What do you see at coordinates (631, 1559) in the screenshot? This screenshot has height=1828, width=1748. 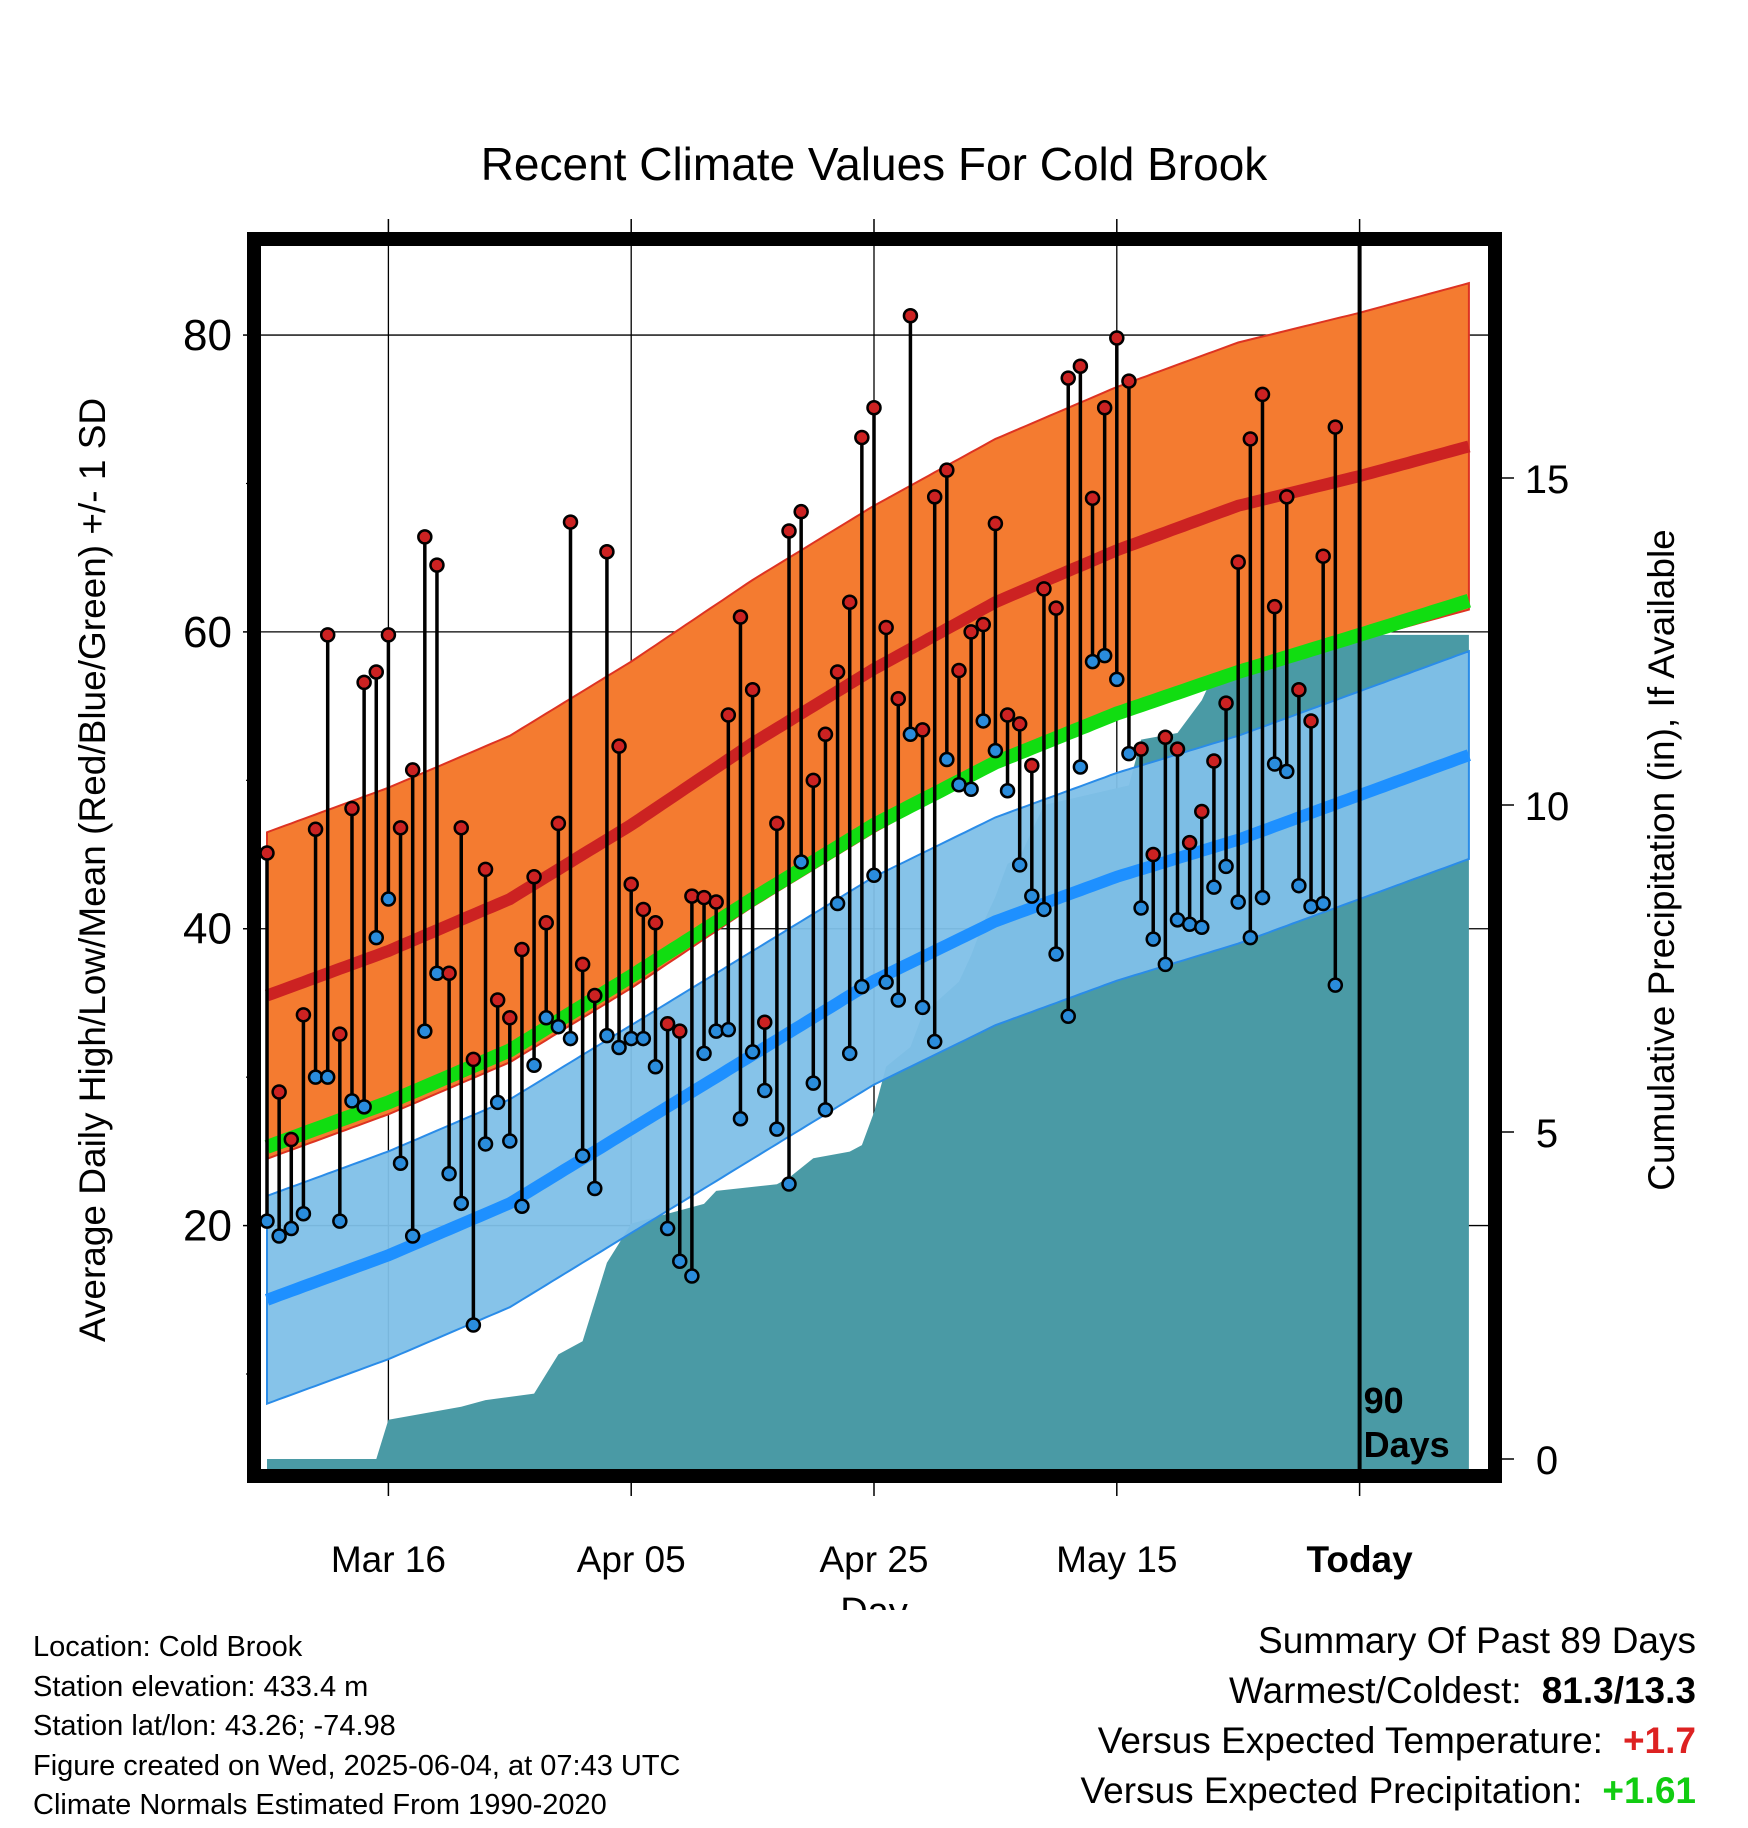 I see `x-tick-label: Apr 05` at bounding box center [631, 1559].